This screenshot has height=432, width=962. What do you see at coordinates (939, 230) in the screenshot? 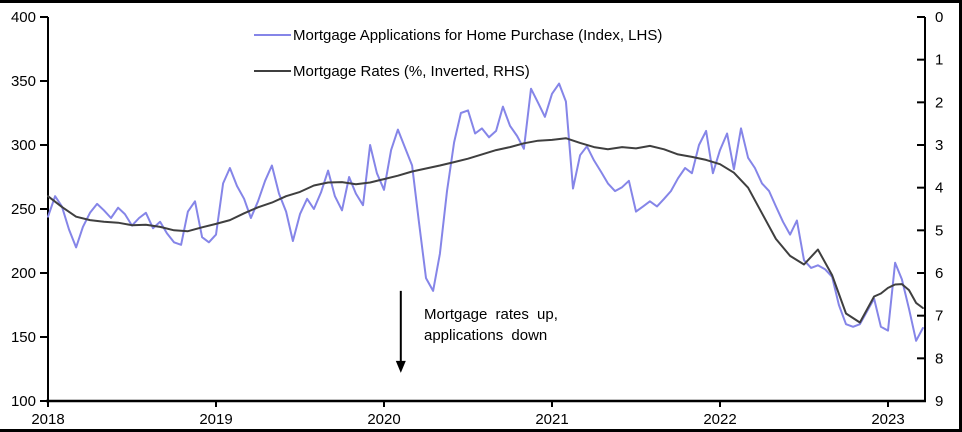
I see `right-axis-tick-label: 5` at bounding box center [939, 230].